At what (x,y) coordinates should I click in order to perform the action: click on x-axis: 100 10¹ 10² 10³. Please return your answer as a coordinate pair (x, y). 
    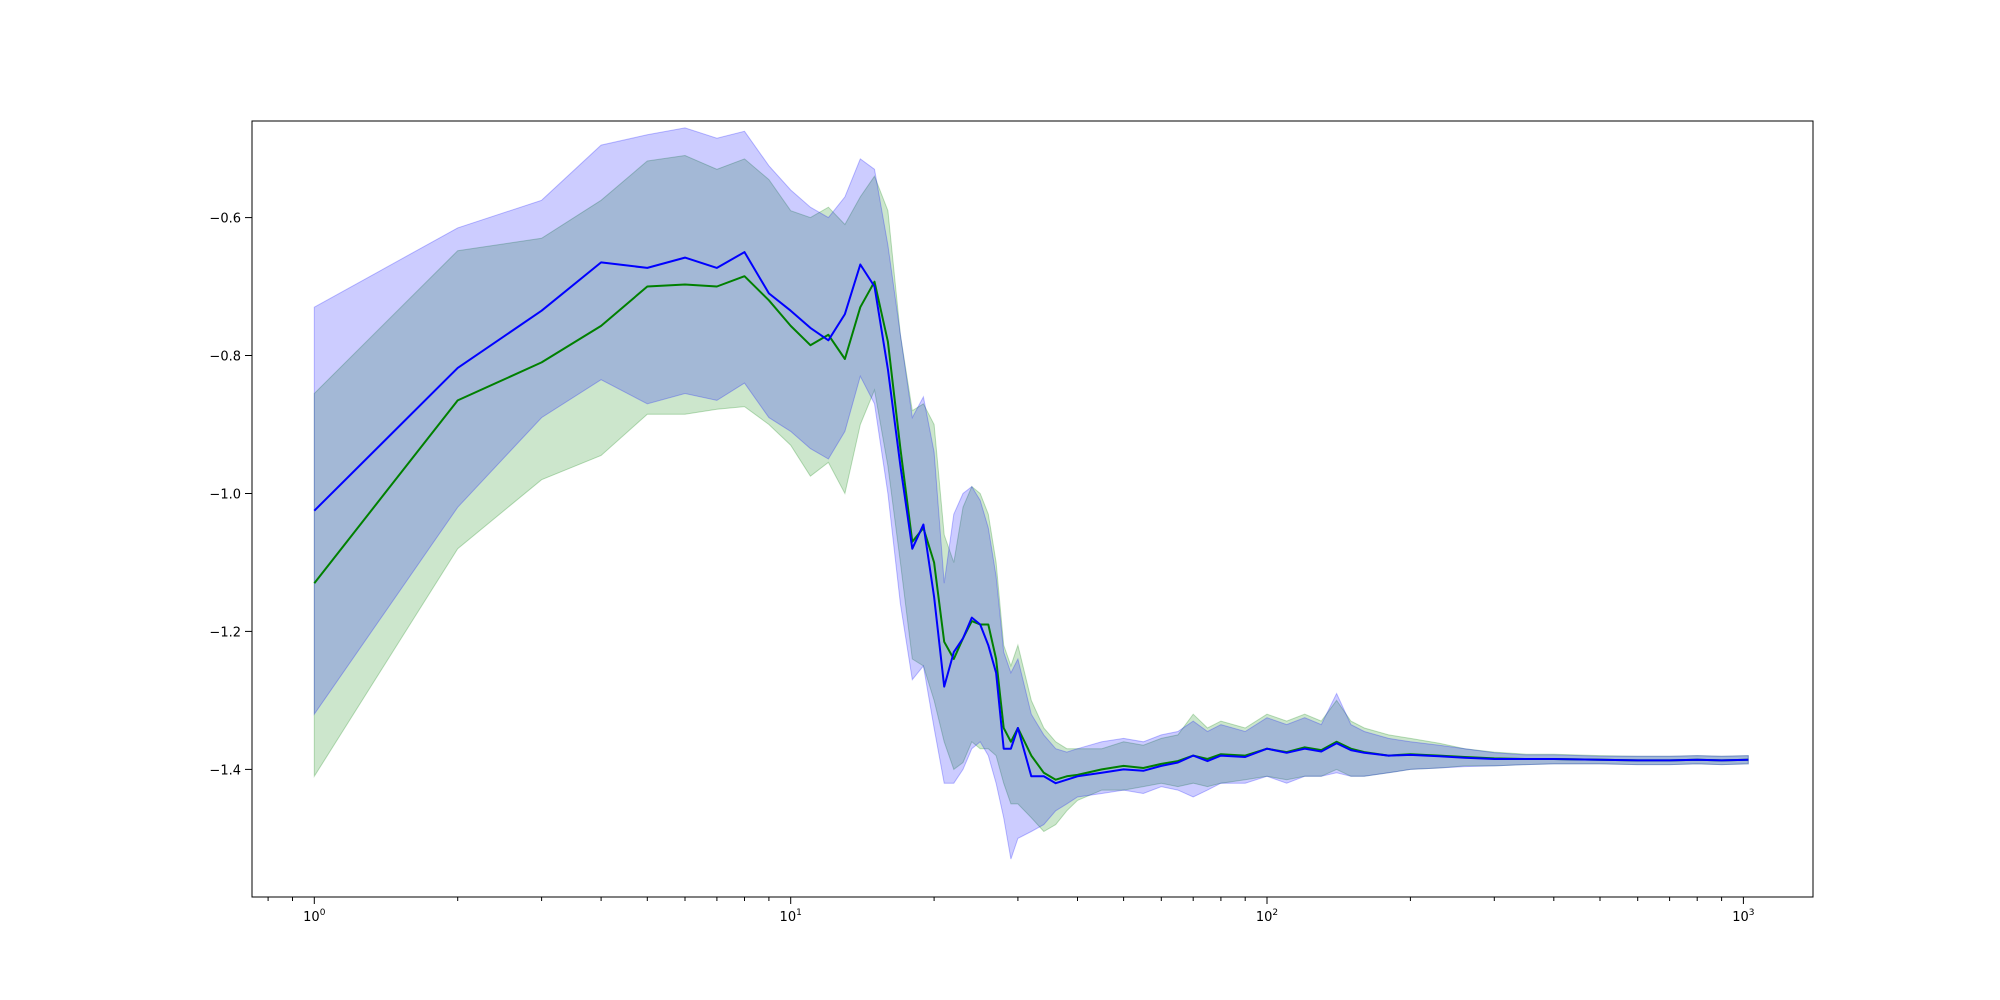
    Looking at the image, I should click on (1011, 911).